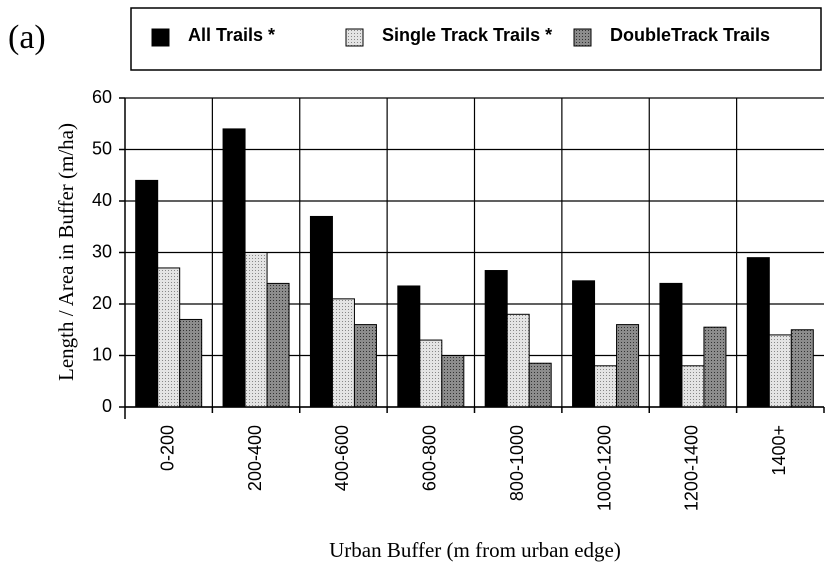  I want to click on x-tick-label: 600-800, so click(430, 458).